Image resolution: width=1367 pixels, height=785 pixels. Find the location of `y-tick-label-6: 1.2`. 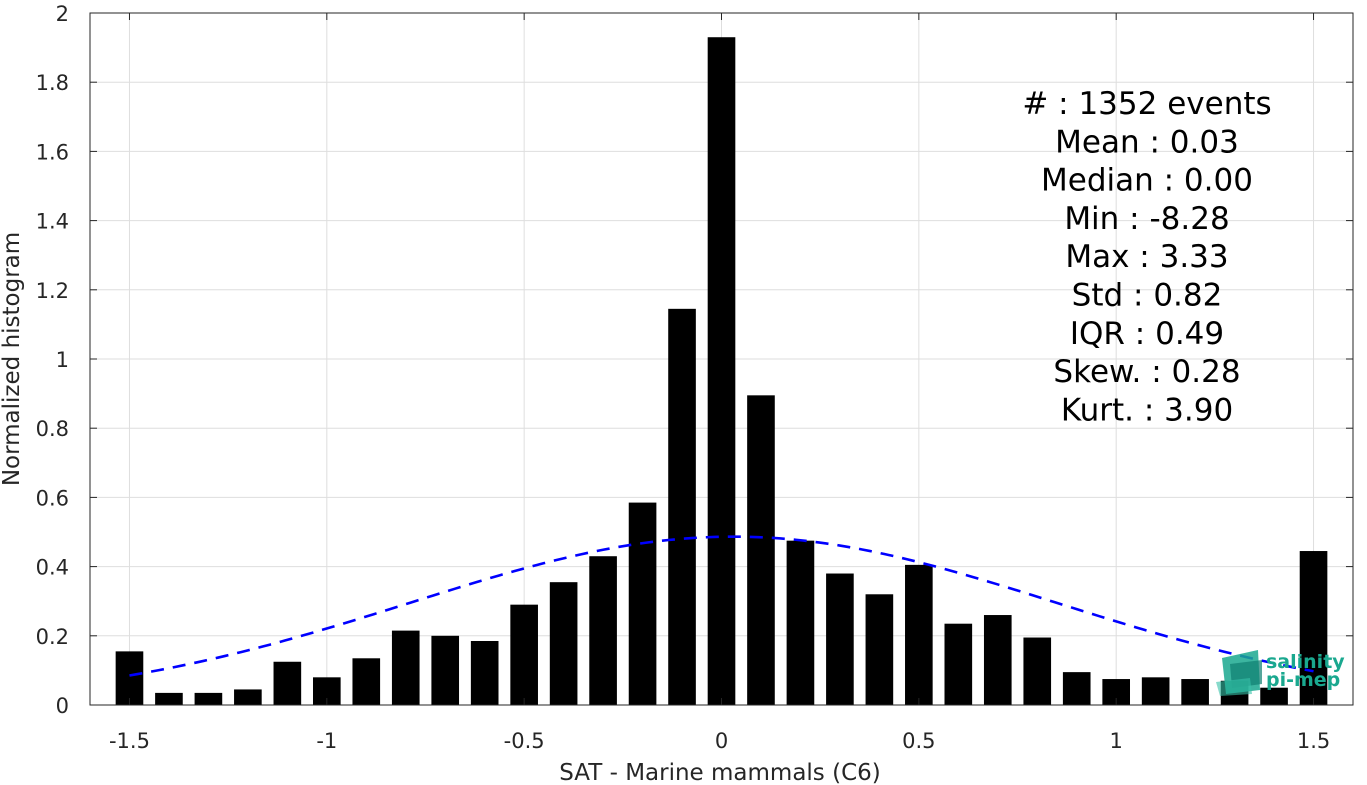

y-tick-label-6: 1.2 is located at coordinates (52, 291).